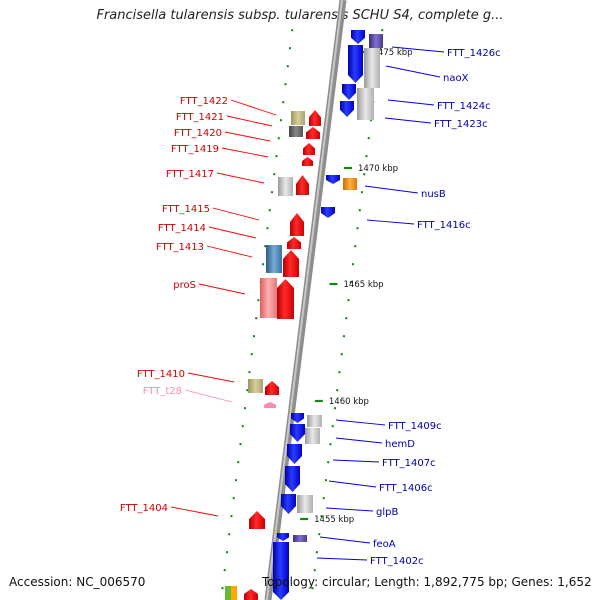 The image size is (600, 600). Describe the element at coordinates (400, 444) in the screenshot. I see `reverse-gene-label: hemD` at that location.